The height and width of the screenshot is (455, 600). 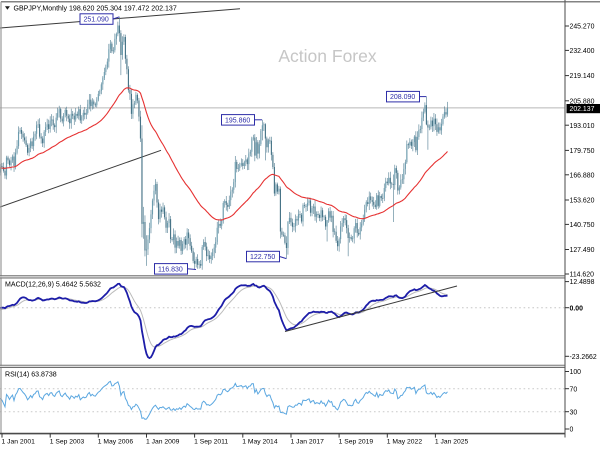 I want to click on svg-text: 219.140, so click(x=582, y=76).